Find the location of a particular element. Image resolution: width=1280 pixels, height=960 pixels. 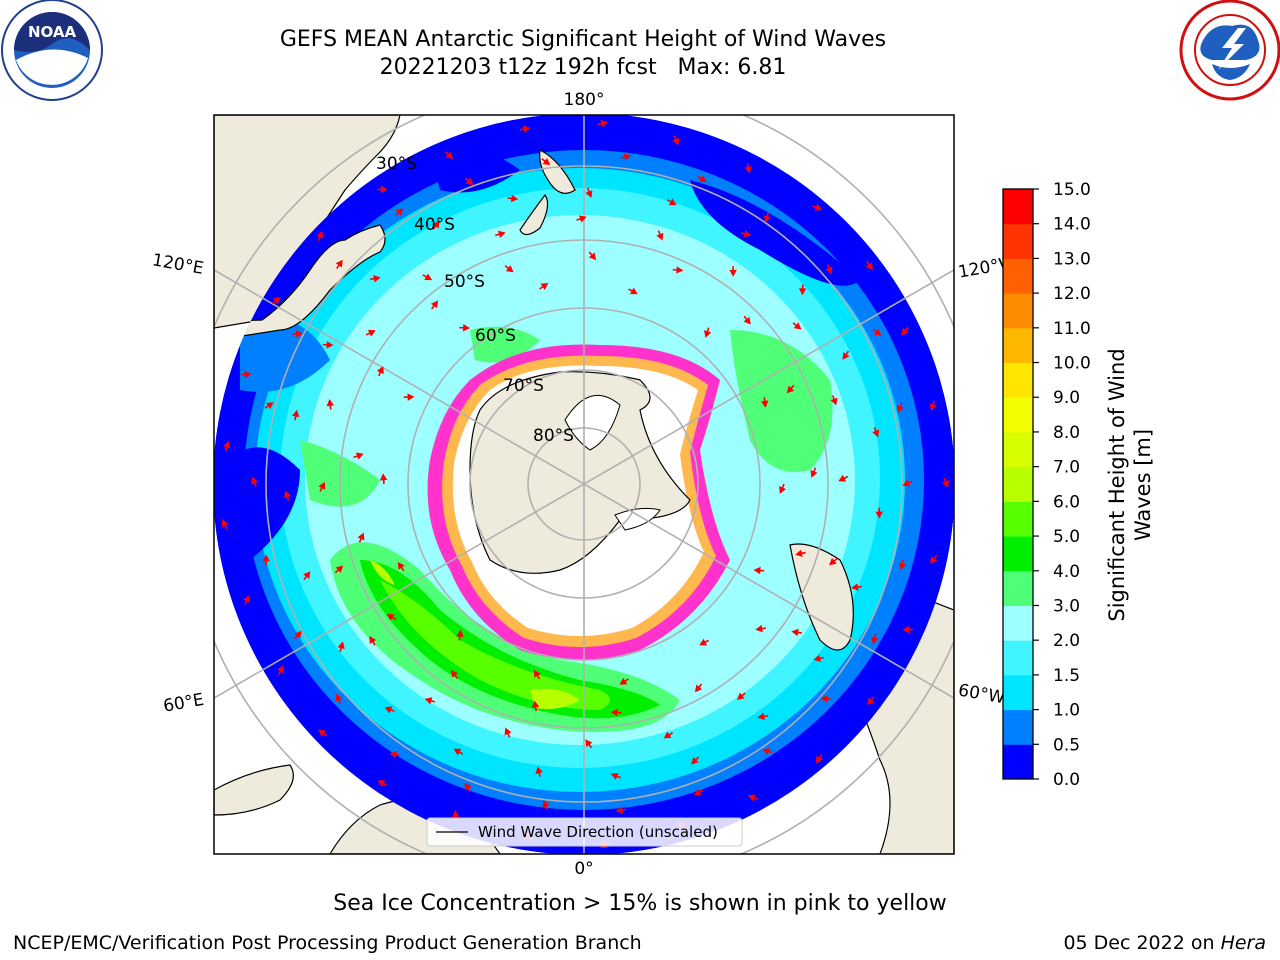

lon-label-180: 180° is located at coordinates (584, 100).